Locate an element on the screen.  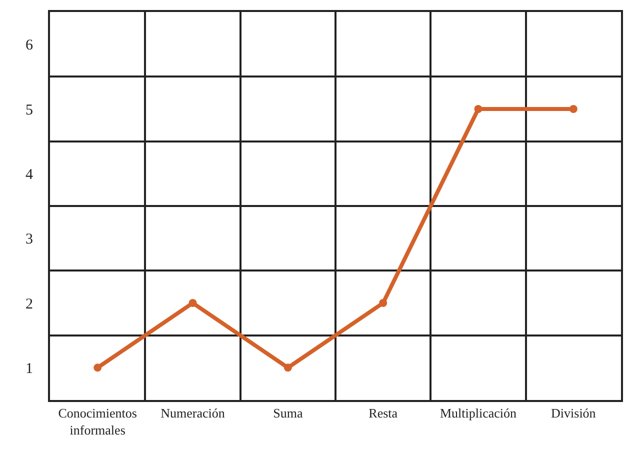
x-tick-label: Multiplicación is located at coordinates (479, 413).